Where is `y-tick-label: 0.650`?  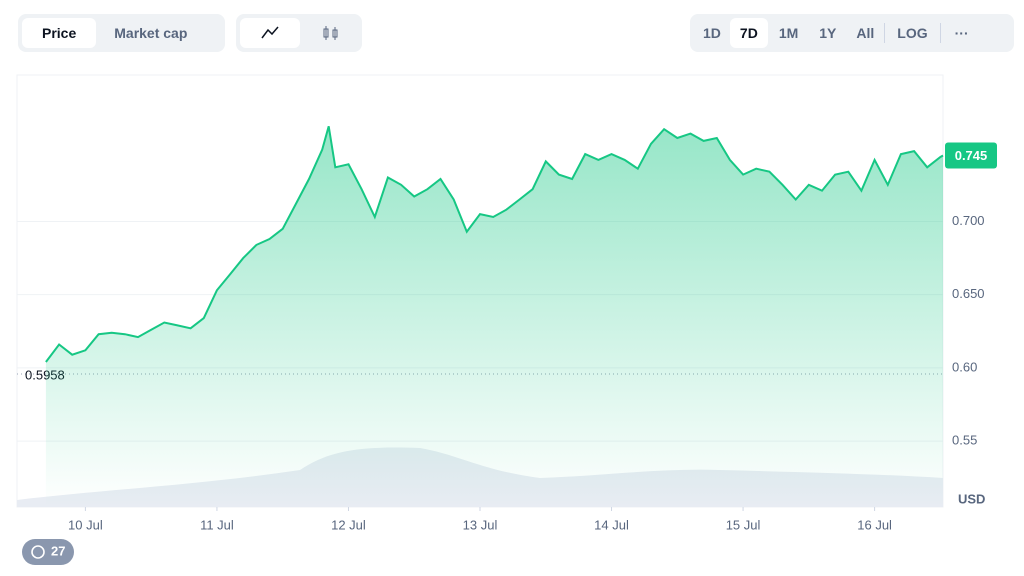 y-tick-label: 0.650 is located at coordinates (968, 293).